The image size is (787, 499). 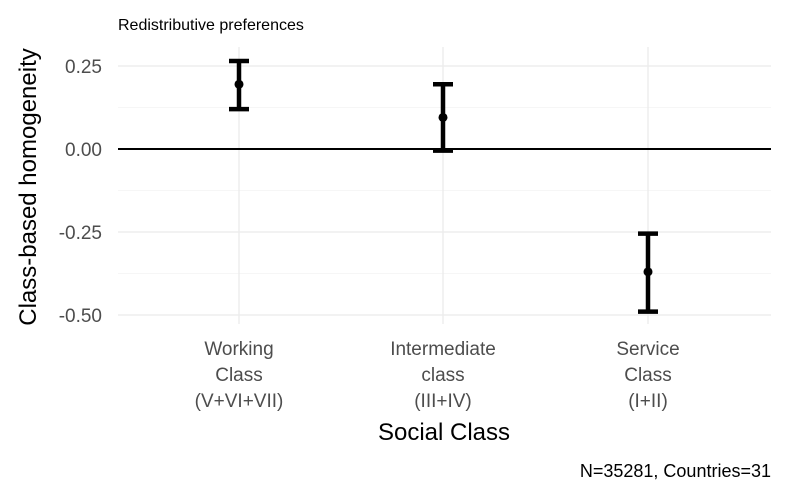 I want to click on x-tick-label-2-line-0: Service, so click(x=647, y=349).